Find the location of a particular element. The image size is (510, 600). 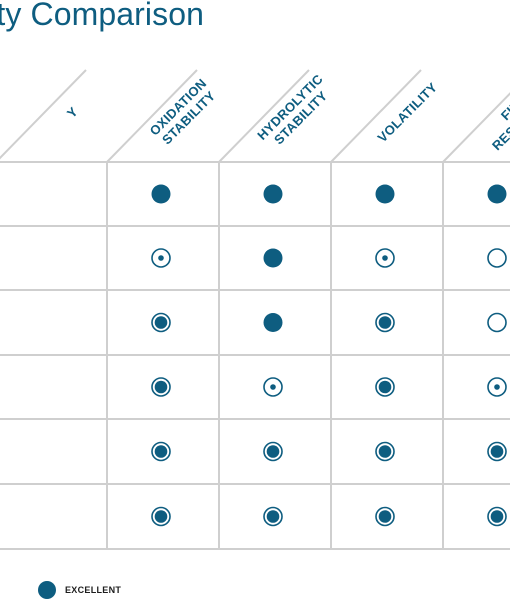

legend-excellent-icon is located at coordinates (47, 590).